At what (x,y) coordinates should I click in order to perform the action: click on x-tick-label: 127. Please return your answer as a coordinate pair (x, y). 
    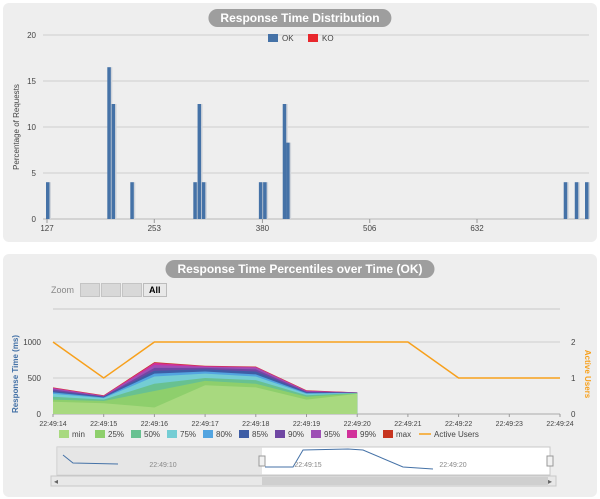
    Looking at the image, I should click on (47, 228).